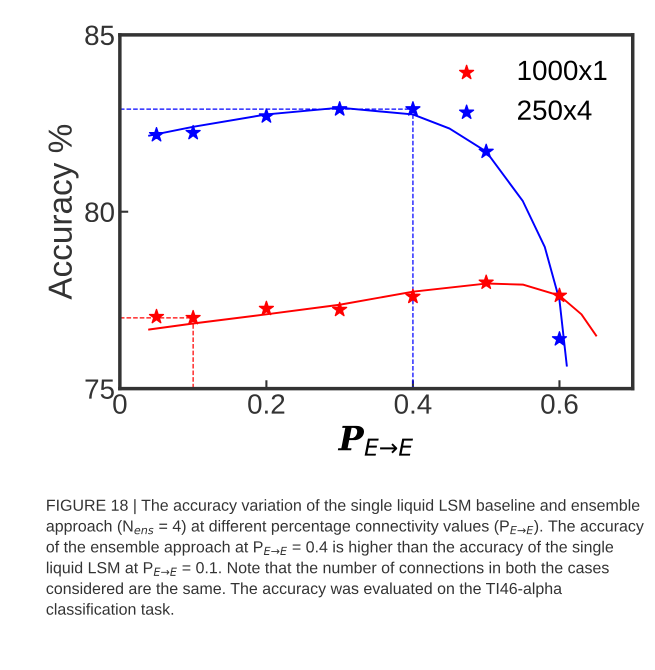 The width and height of the screenshot is (655, 670). Describe the element at coordinates (559, 404) in the screenshot. I see `x-tick-label: 0.6` at that location.